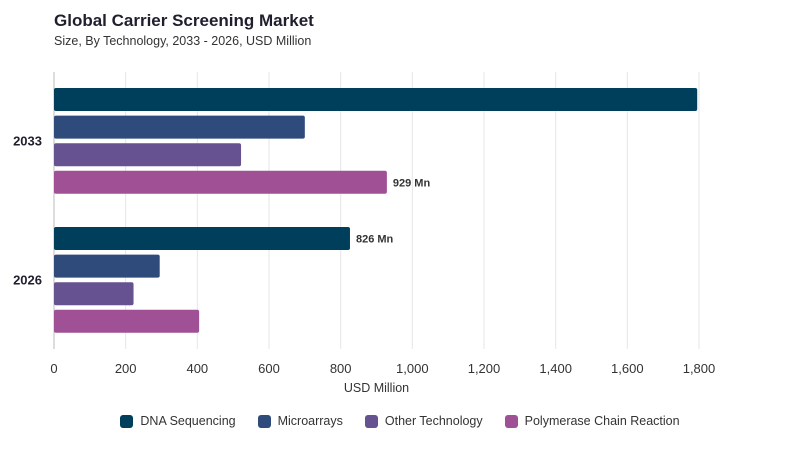 The width and height of the screenshot is (800, 450). I want to click on data-label: 826 Mn, so click(375, 240).